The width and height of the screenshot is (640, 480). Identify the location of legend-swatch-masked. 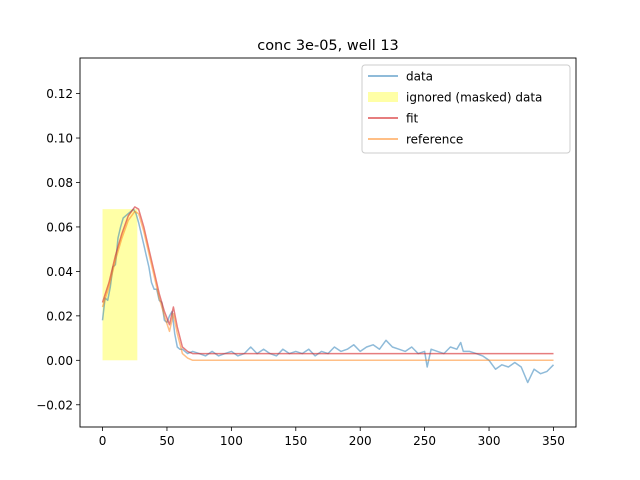
(383, 97).